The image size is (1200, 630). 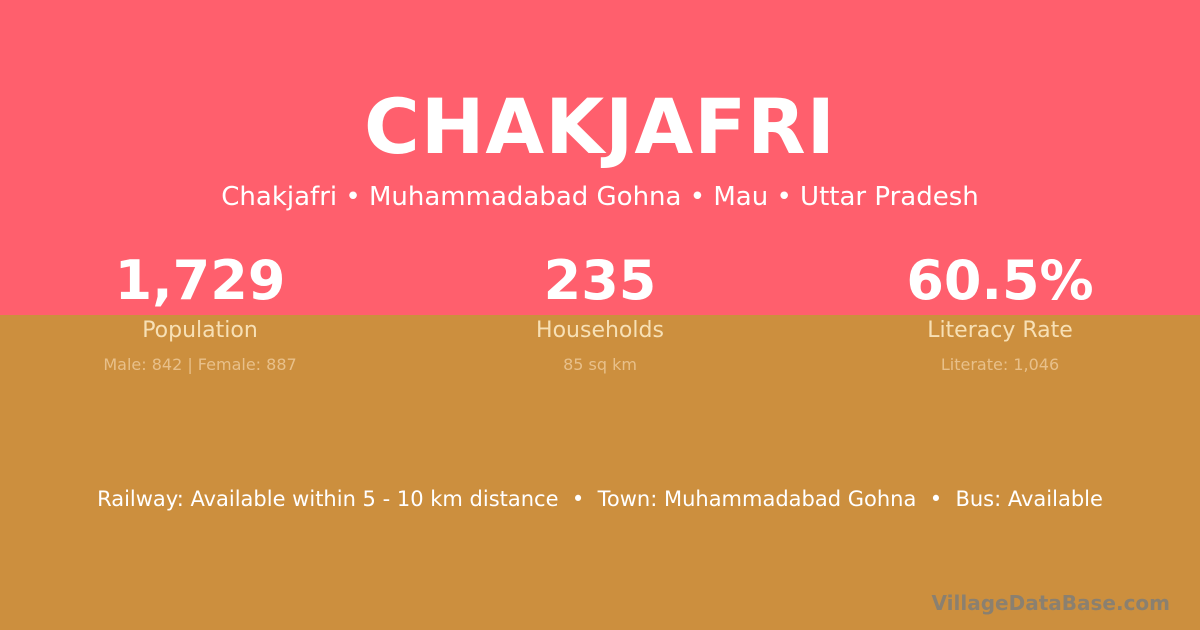 What do you see at coordinates (1000, 364) in the screenshot?
I see `stat-detail: Literate: 1,046` at bounding box center [1000, 364].